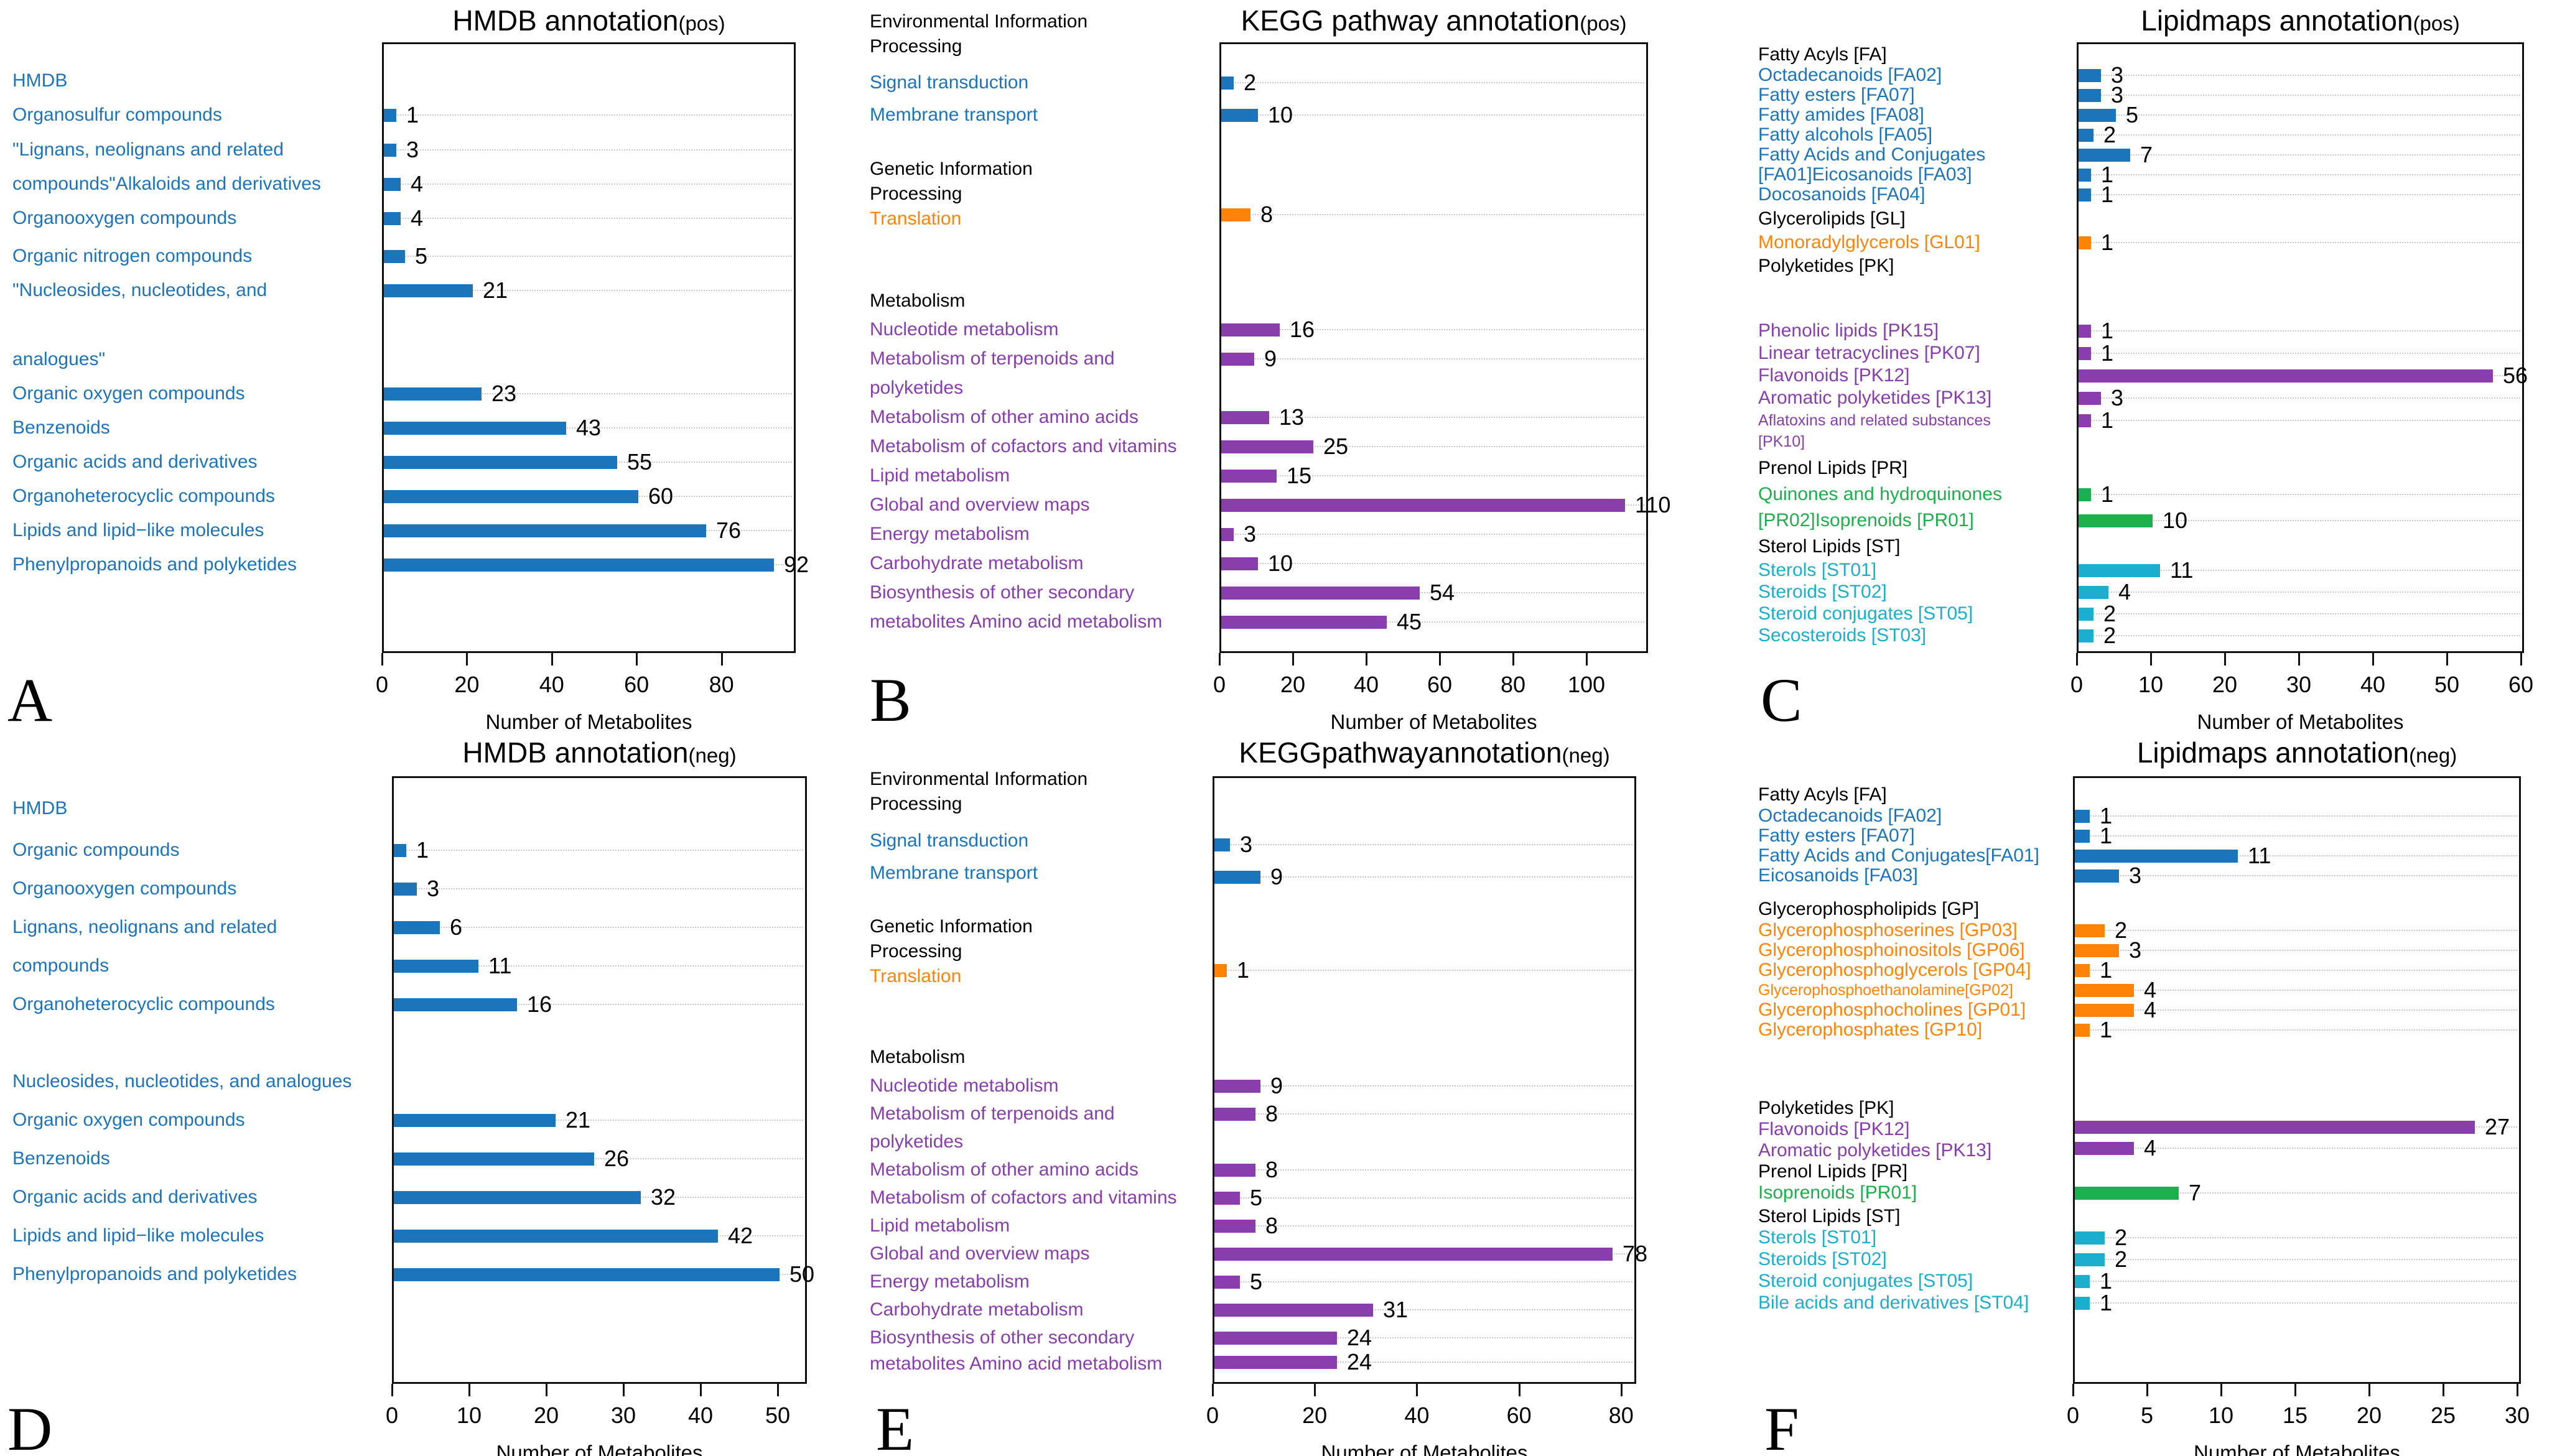 This screenshot has width=2552, height=1456. What do you see at coordinates (1833, 1171) in the screenshot?
I see `category-label: Prenol Lipids [PR]` at bounding box center [1833, 1171].